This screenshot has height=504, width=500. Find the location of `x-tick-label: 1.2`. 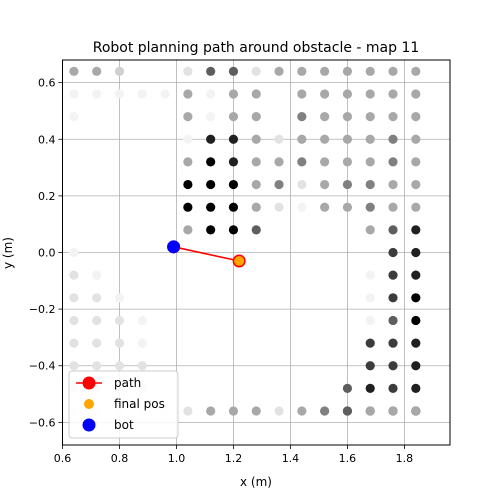

x-tick-label: 1.2 is located at coordinates (234, 458).